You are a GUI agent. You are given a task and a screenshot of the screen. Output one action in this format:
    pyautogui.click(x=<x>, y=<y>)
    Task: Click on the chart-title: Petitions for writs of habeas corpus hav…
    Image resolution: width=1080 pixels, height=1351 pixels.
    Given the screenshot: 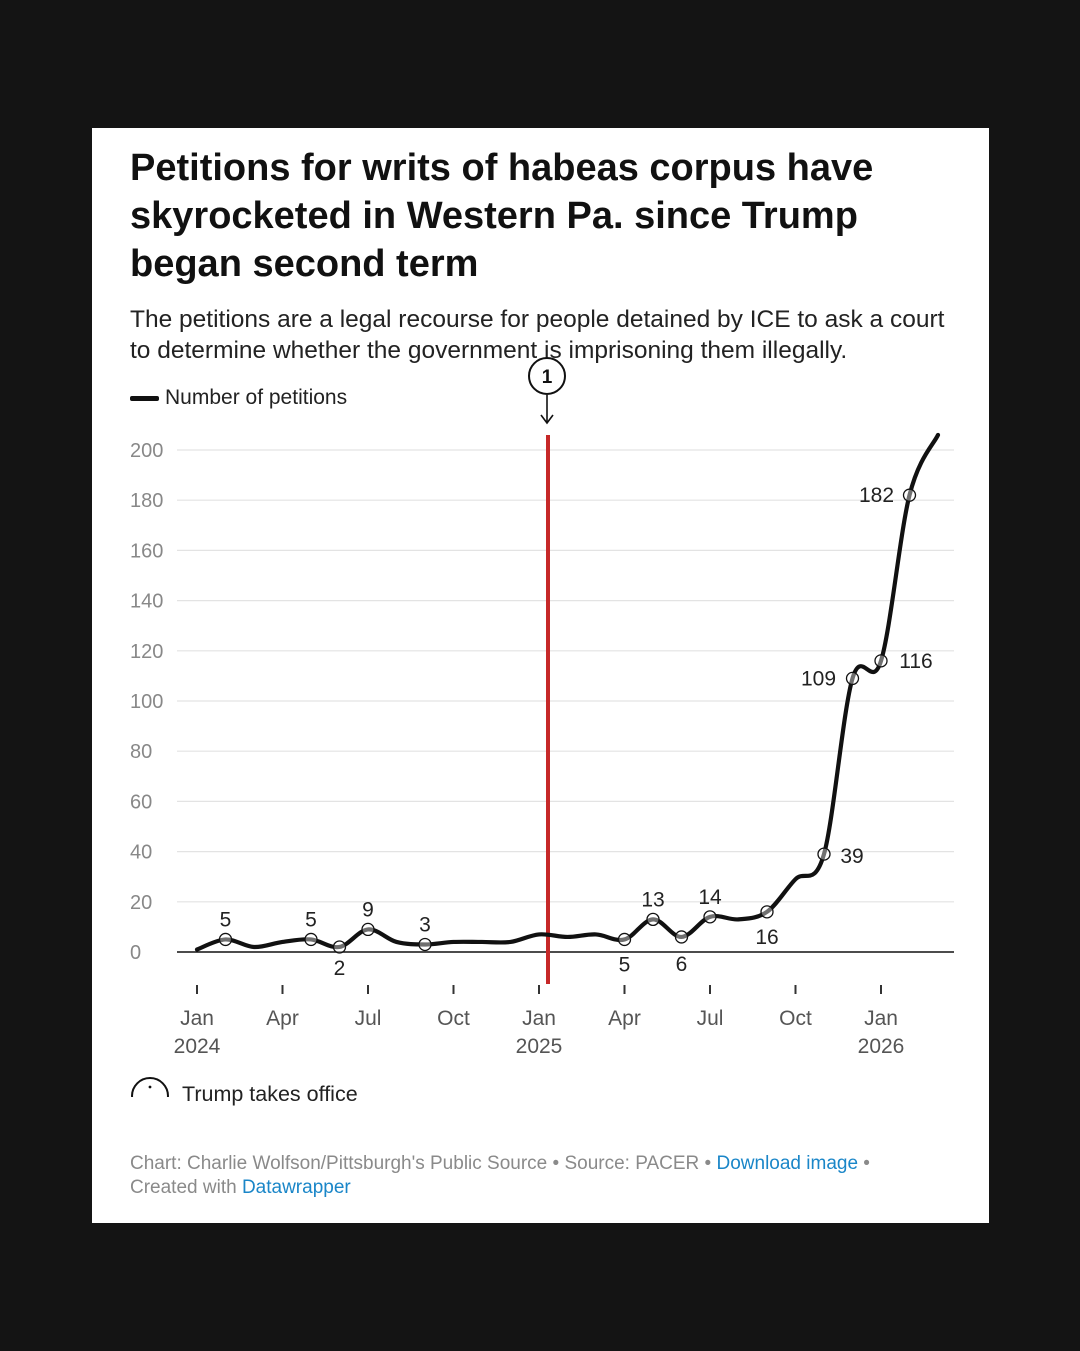 What is the action you would take?
    pyautogui.click(x=502, y=216)
    